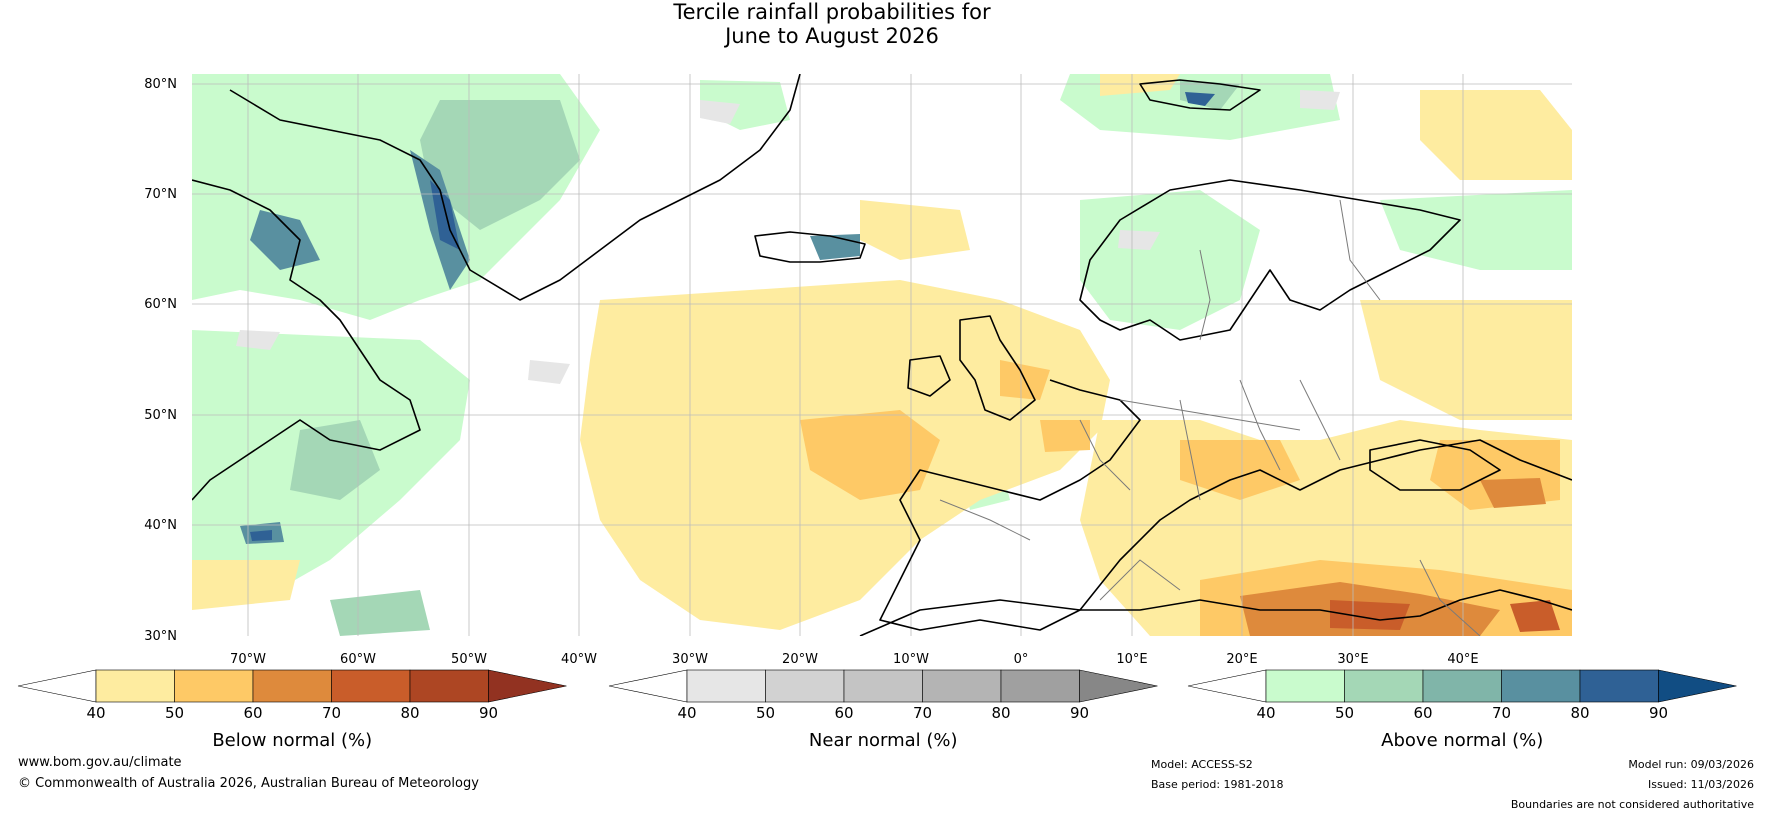 This screenshot has width=1770, height=816. Describe the element at coordinates (997, 368) in the screenshot. I see `uk-coast` at that location.